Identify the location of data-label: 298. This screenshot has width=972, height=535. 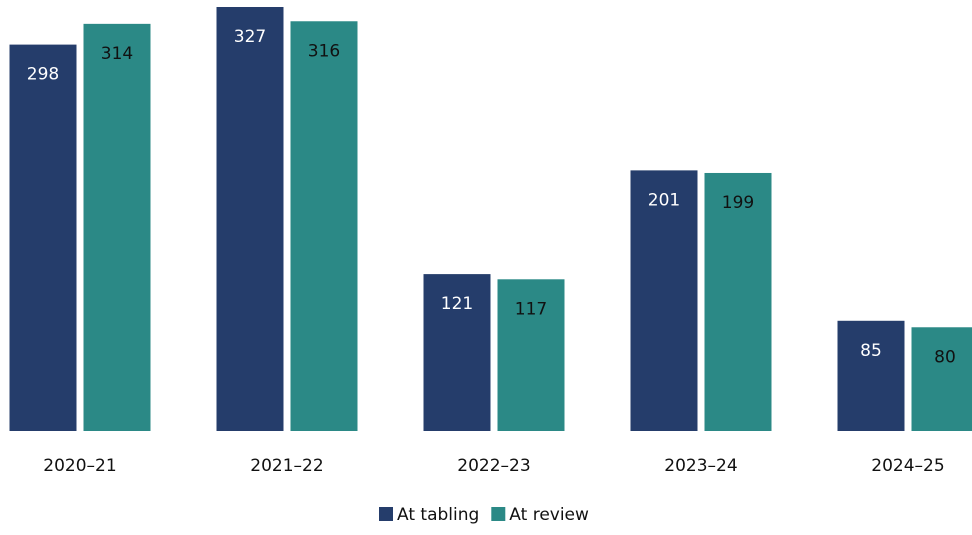
(43, 75).